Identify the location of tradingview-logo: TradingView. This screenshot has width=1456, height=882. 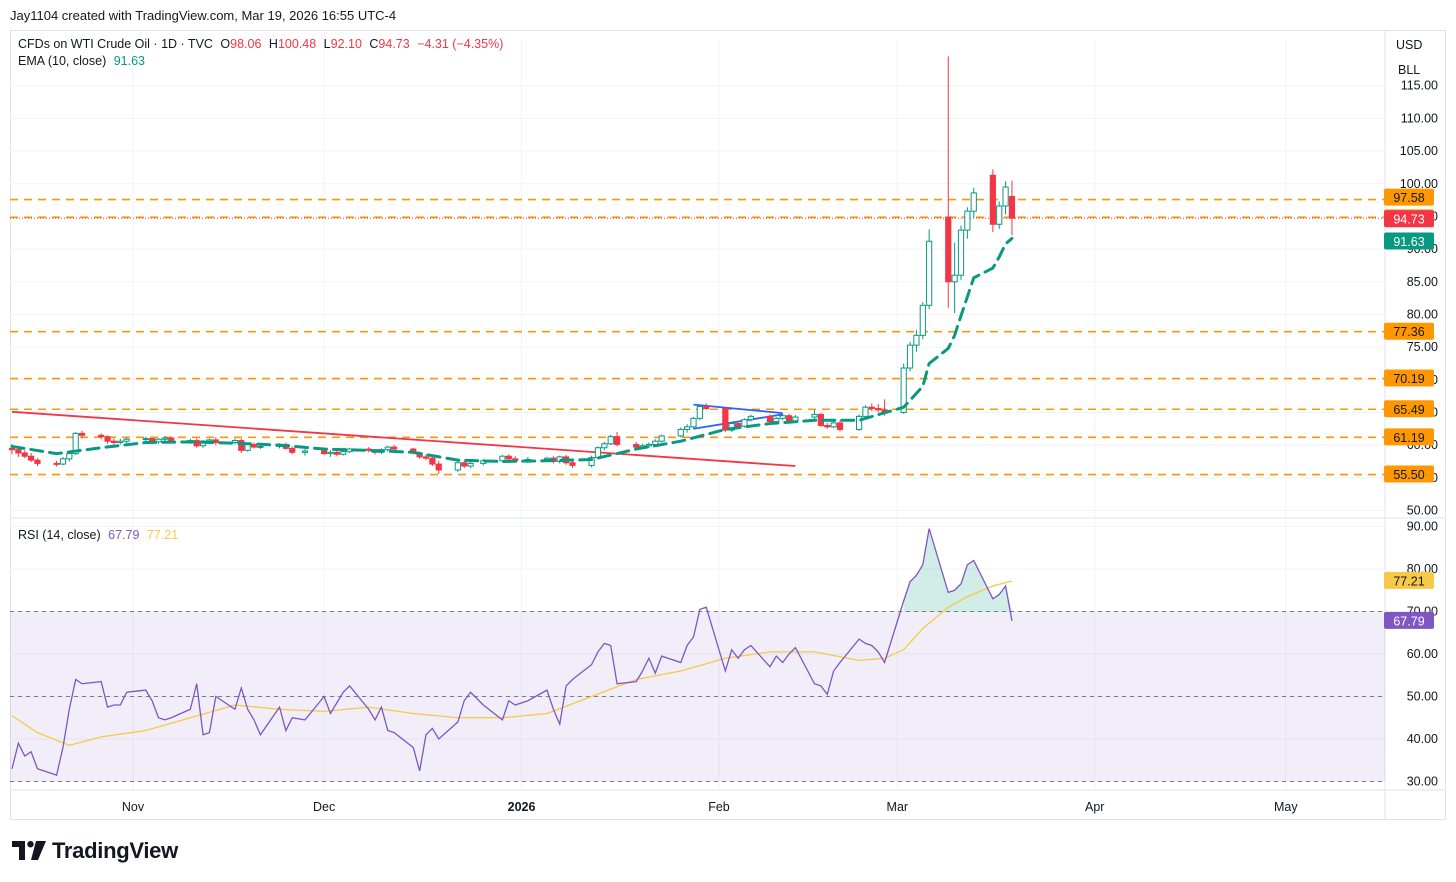
(95, 851).